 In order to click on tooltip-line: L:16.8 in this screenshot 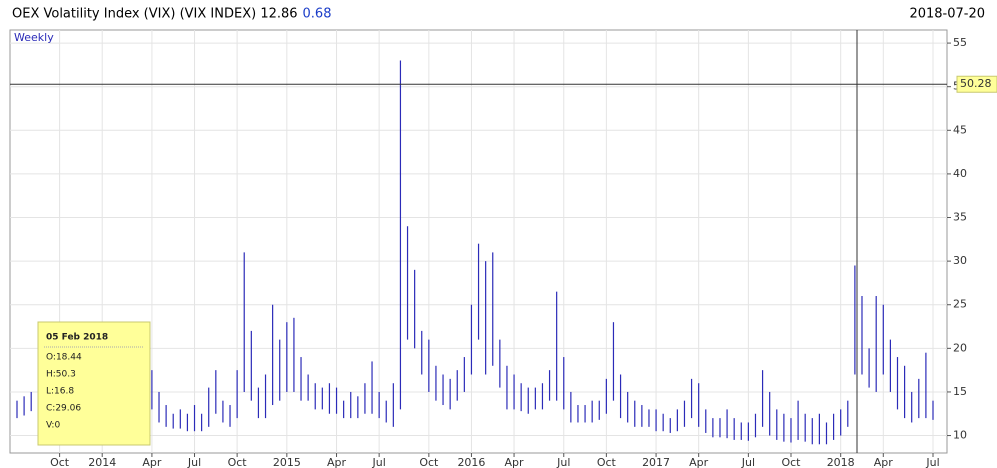, I will do `click(60, 392)`.